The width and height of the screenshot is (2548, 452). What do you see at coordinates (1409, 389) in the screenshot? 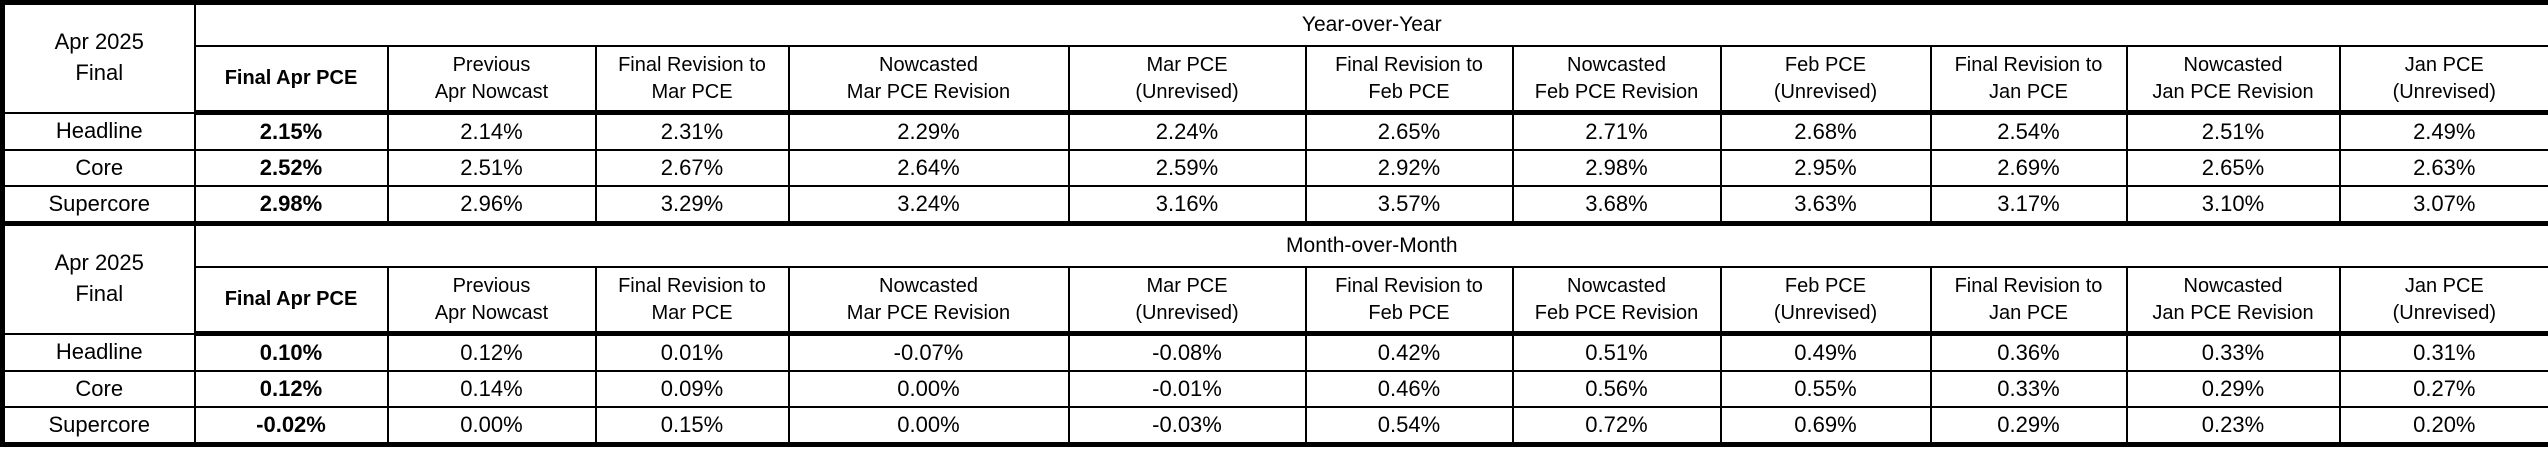
I see `value-cell: 0.46%` at bounding box center [1409, 389].